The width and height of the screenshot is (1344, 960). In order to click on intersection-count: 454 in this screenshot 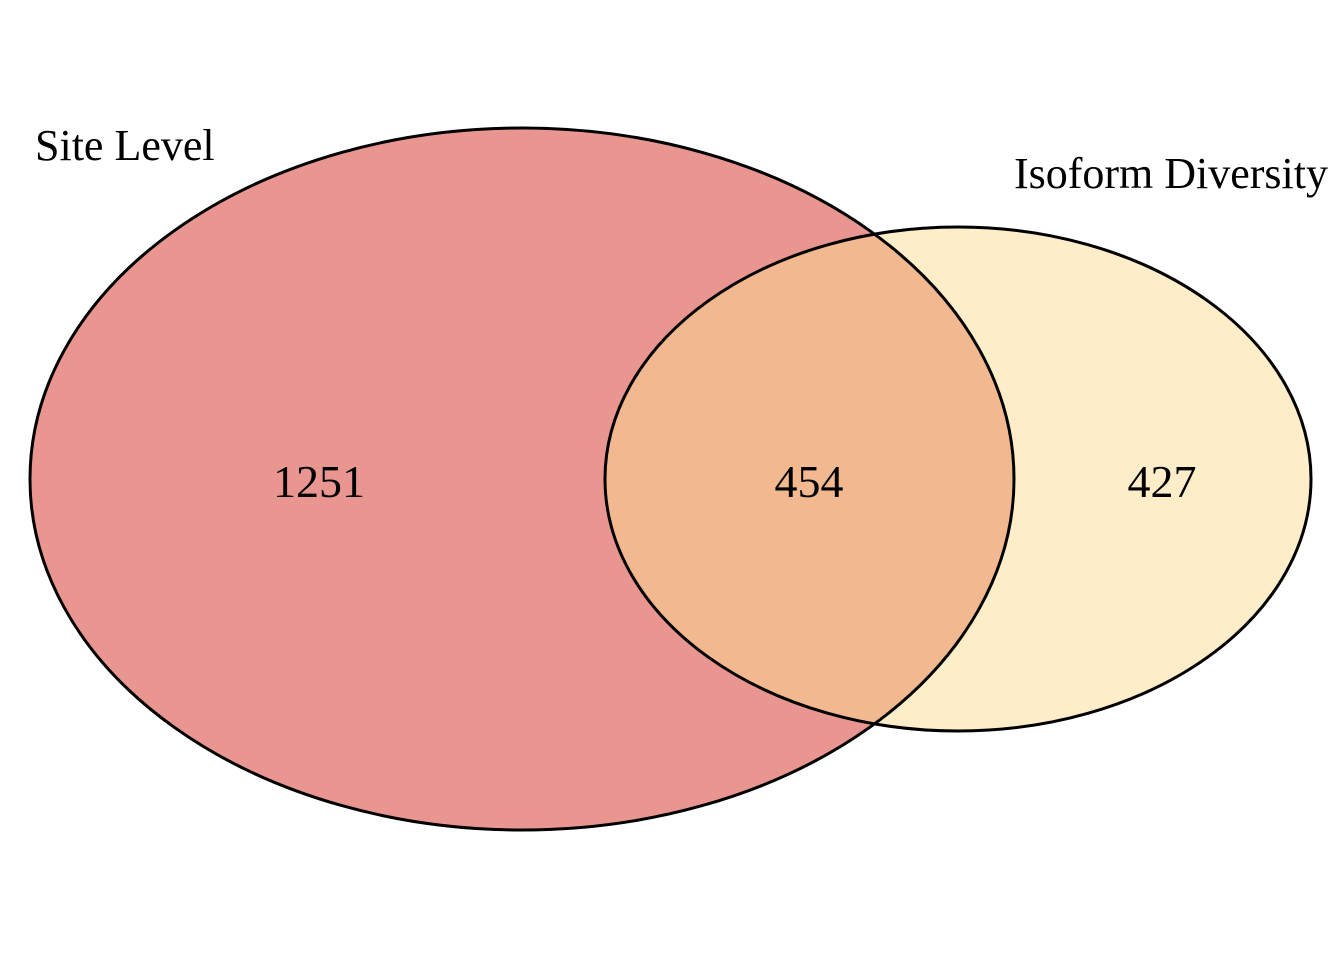, I will do `click(809, 481)`.